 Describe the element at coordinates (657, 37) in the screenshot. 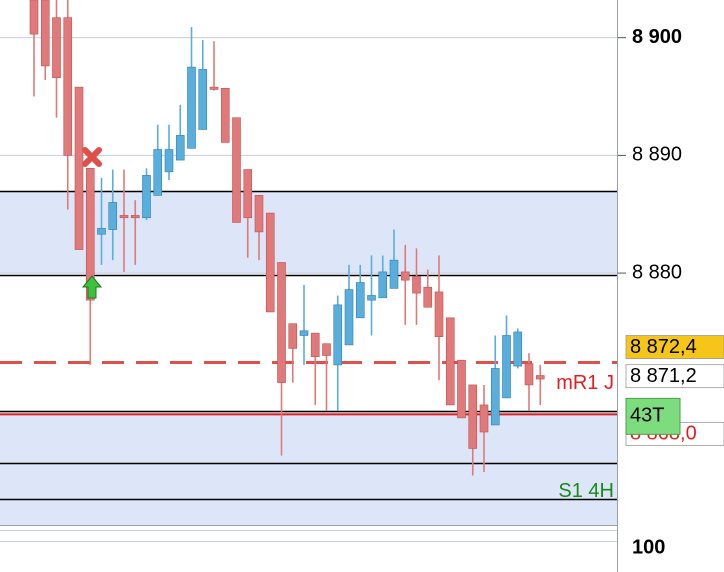

I see `y-tick-label: 8 900` at that location.